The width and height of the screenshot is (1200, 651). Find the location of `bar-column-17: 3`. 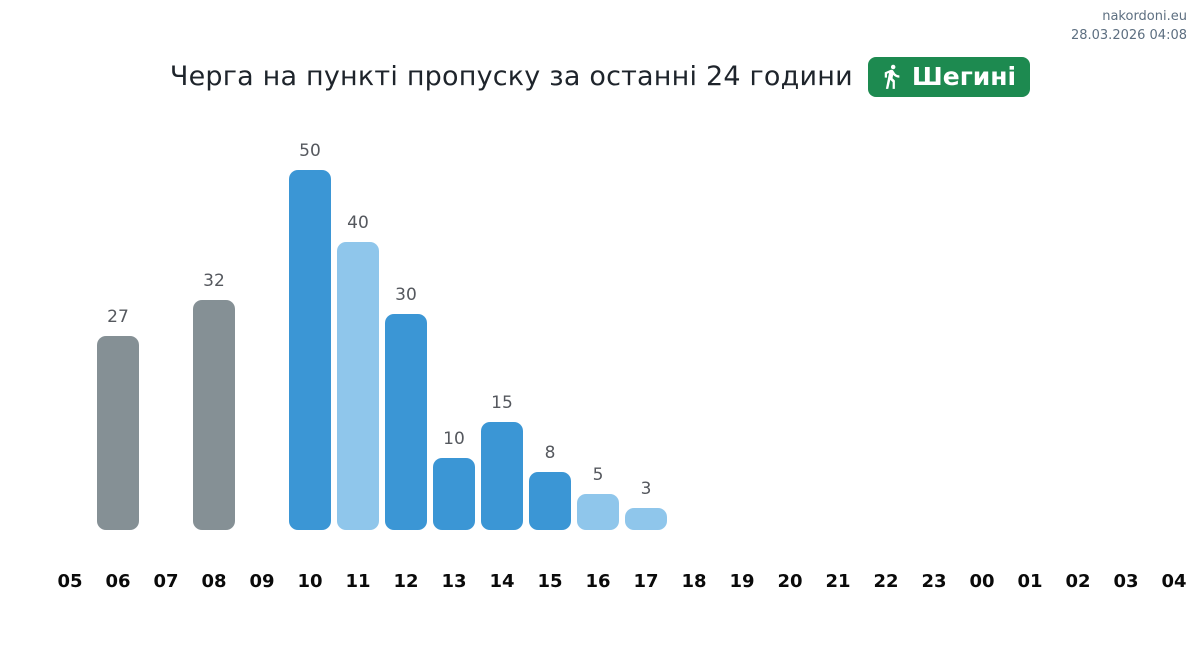

bar-column-17: 3 is located at coordinates (646, 350).